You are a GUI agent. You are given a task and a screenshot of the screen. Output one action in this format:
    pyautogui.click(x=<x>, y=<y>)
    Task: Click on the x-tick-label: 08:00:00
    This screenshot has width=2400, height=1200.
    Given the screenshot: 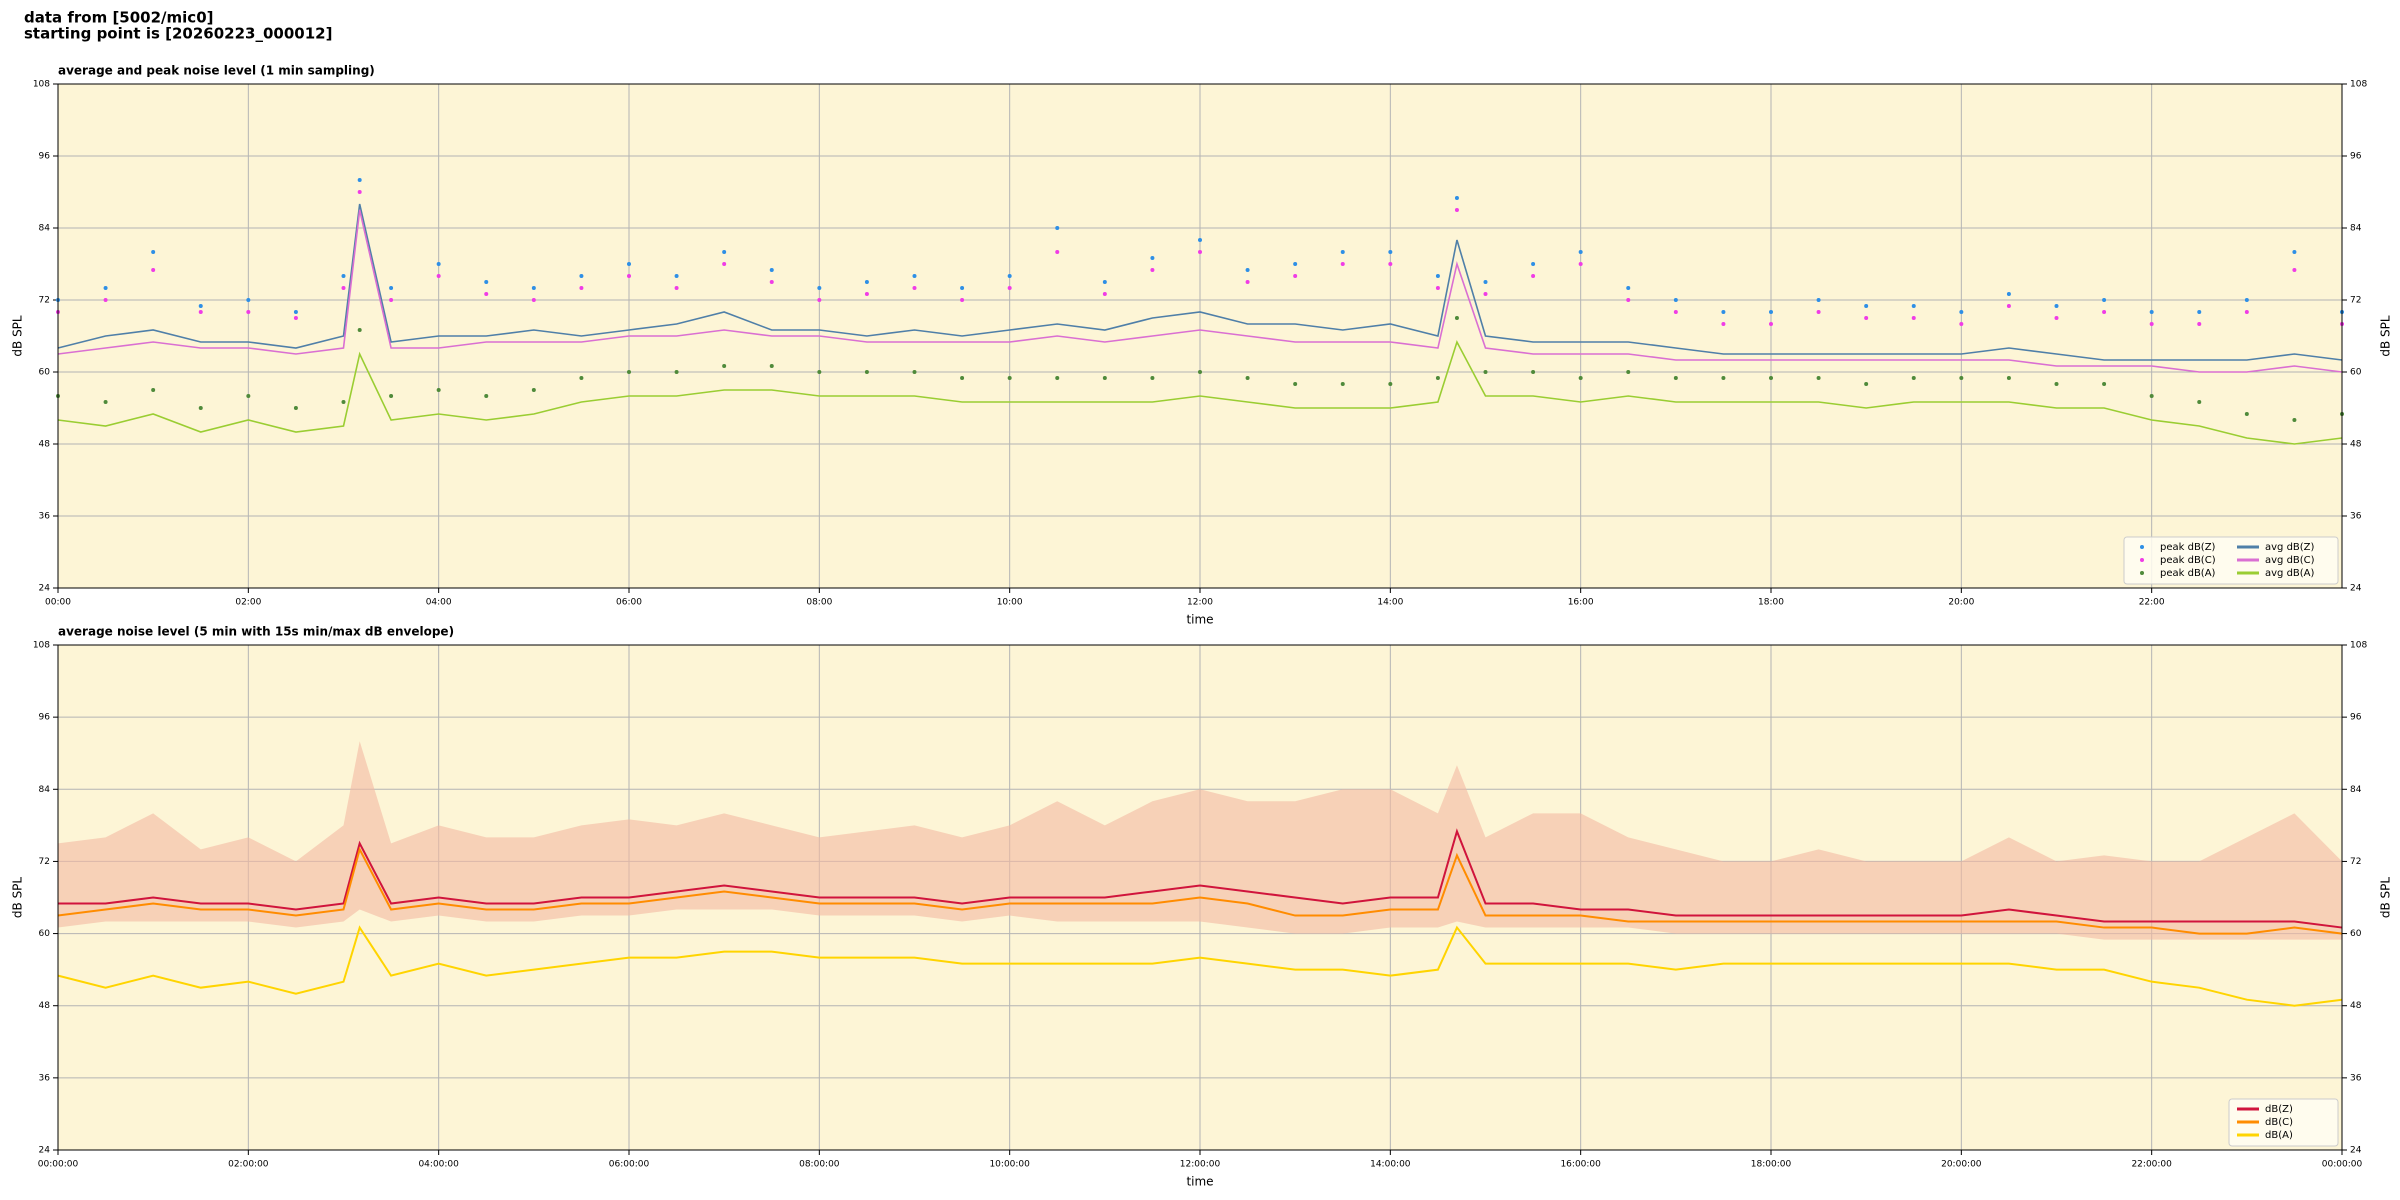 What is the action you would take?
    pyautogui.click(x=819, y=1165)
    